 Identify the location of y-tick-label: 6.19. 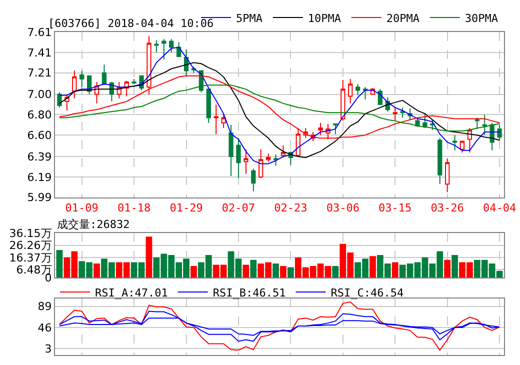
(39, 177).